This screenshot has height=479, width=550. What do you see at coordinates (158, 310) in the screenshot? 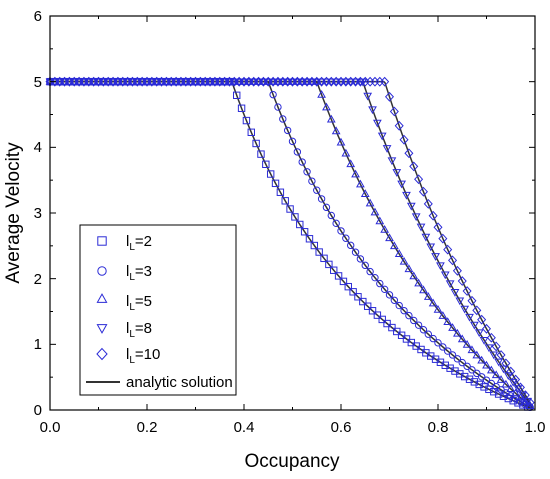
I see `legend-box` at bounding box center [158, 310].